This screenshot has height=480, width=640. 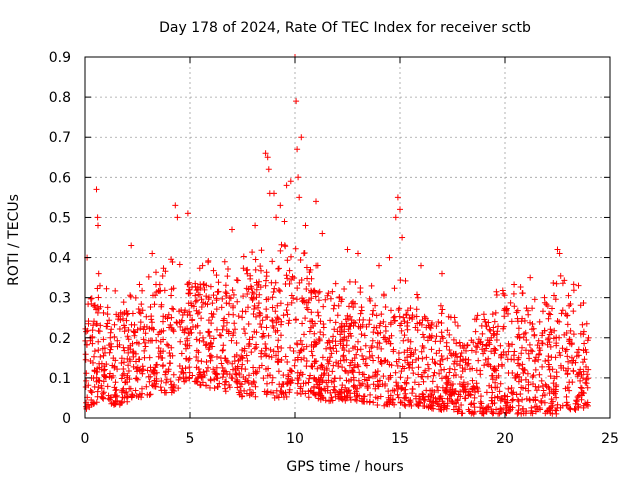 What do you see at coordinates (190, 439) in the screenshot?
I see `x-tick-label: 5` at bounding box center [190, 439].